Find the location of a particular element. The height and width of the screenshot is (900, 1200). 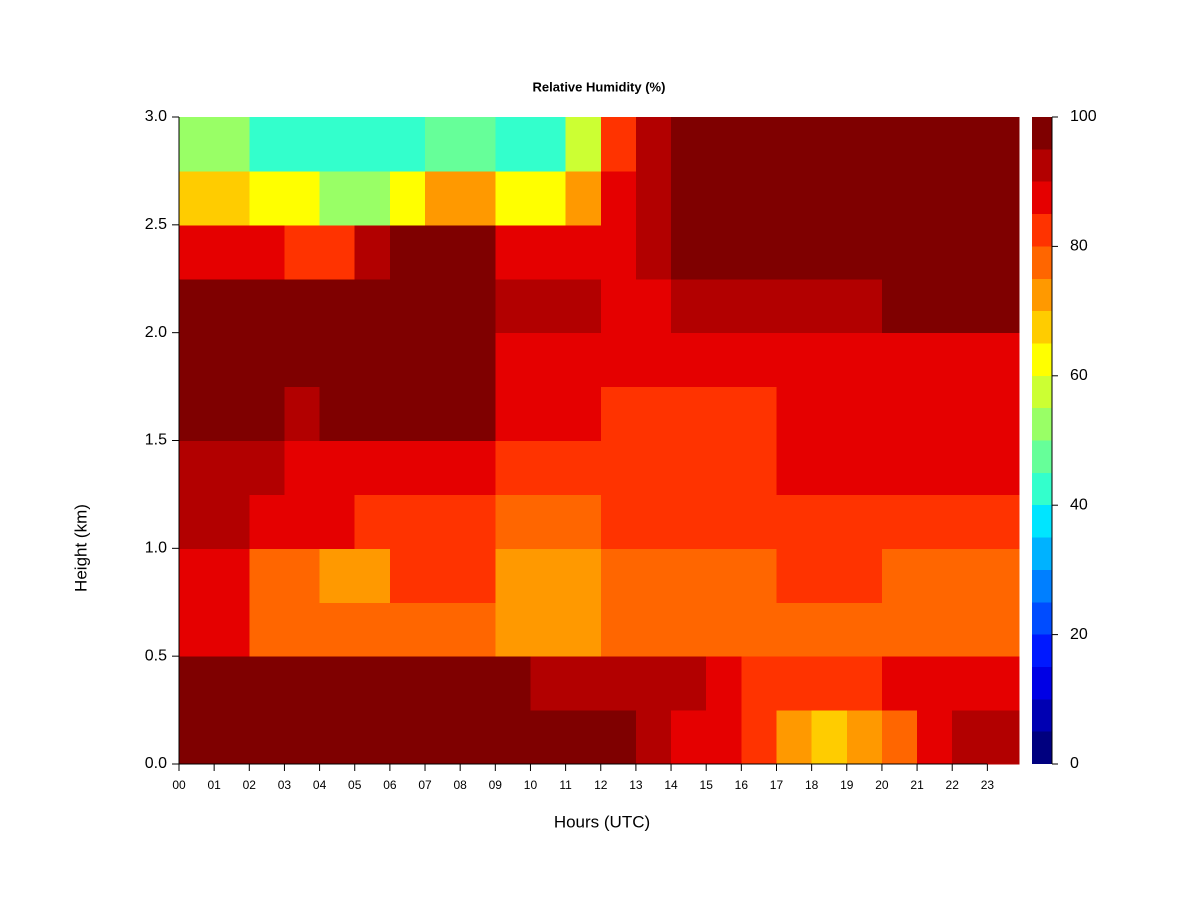

x-tick-label: 09 is located at coordinates (496, 785).